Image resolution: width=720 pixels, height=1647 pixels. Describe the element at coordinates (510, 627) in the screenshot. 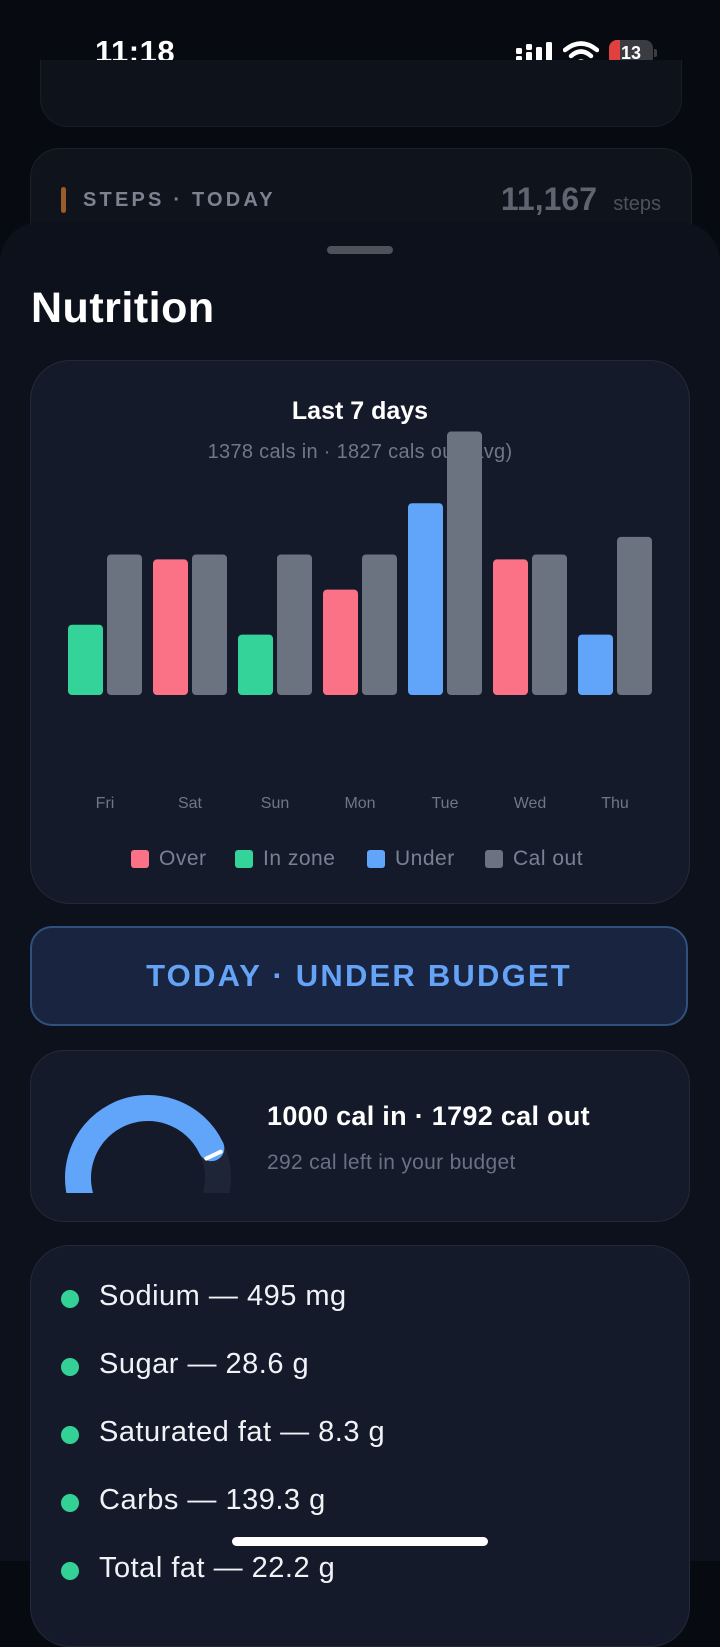

I see `bar-cal-in-wed` at that location.